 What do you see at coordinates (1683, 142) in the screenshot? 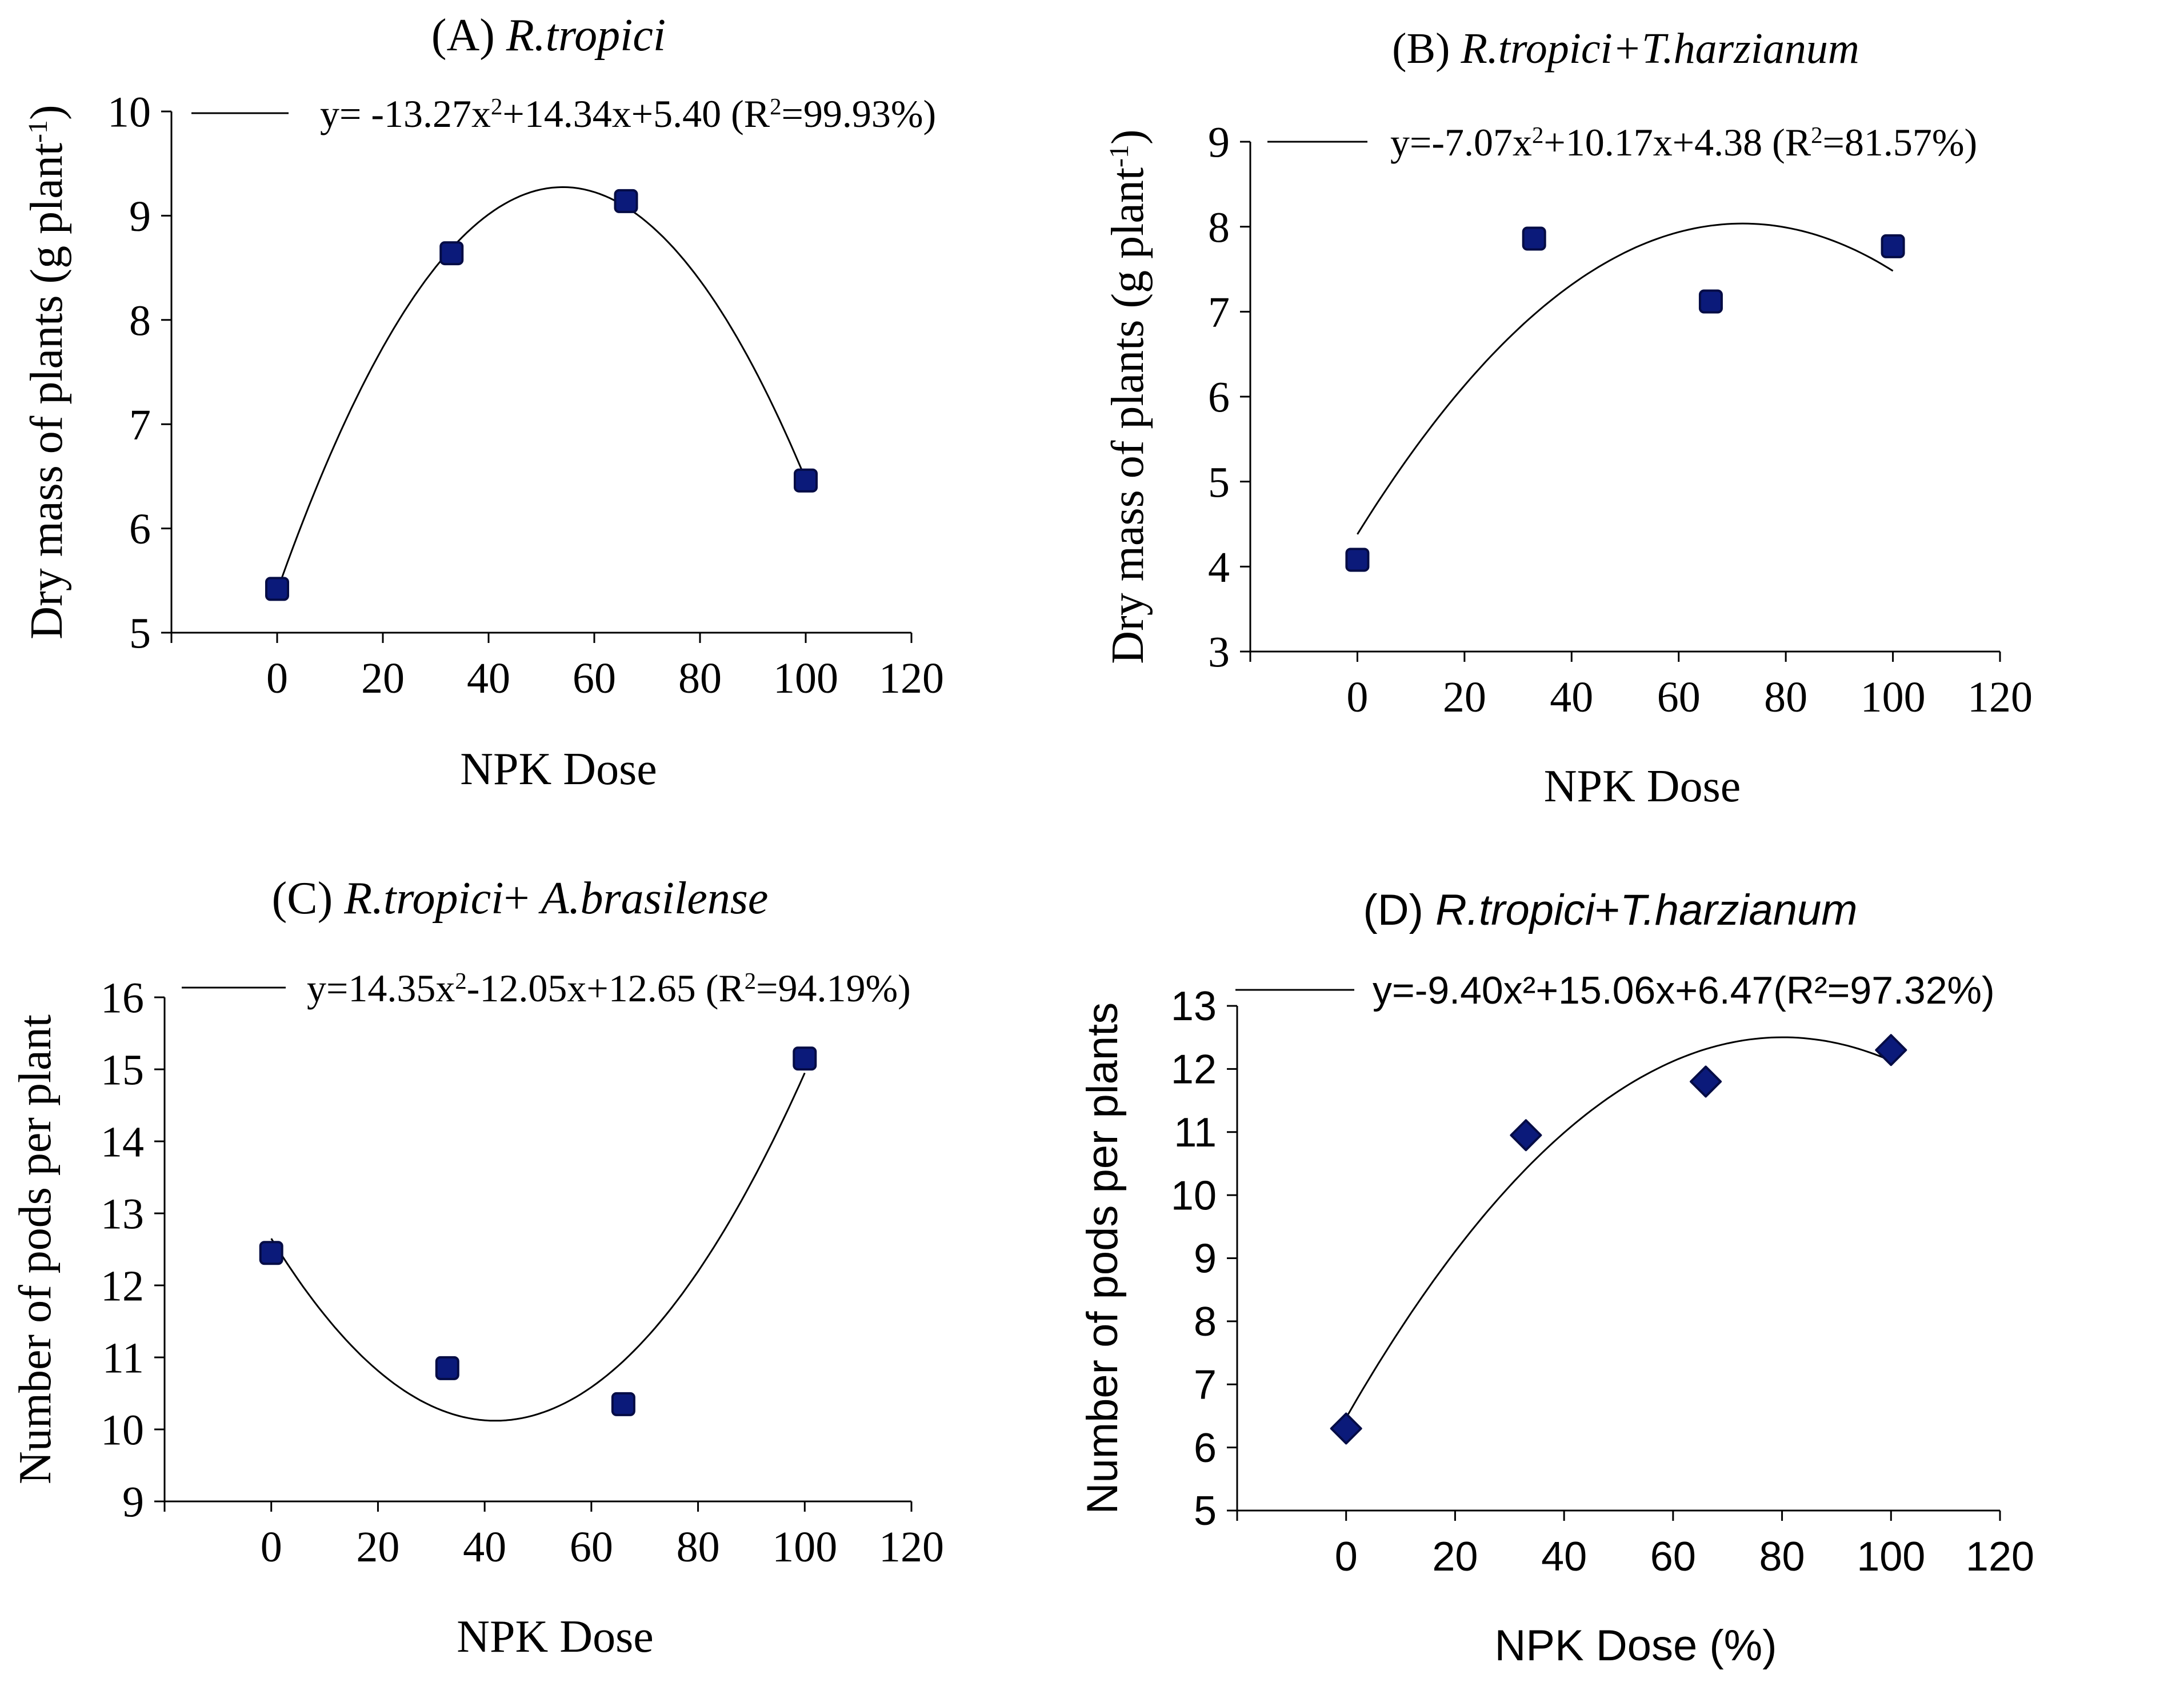
I see `fit-equation: y=-7.07x2+10.17x+4.38 (R2=81.57%)` at bounding box center [1683, 142].